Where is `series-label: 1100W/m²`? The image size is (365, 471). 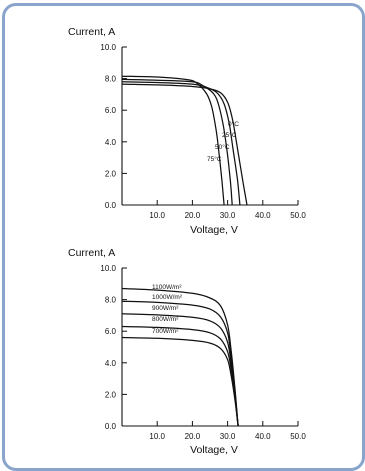
series-label: 1100W/m² is located at coordinates (167, 287).